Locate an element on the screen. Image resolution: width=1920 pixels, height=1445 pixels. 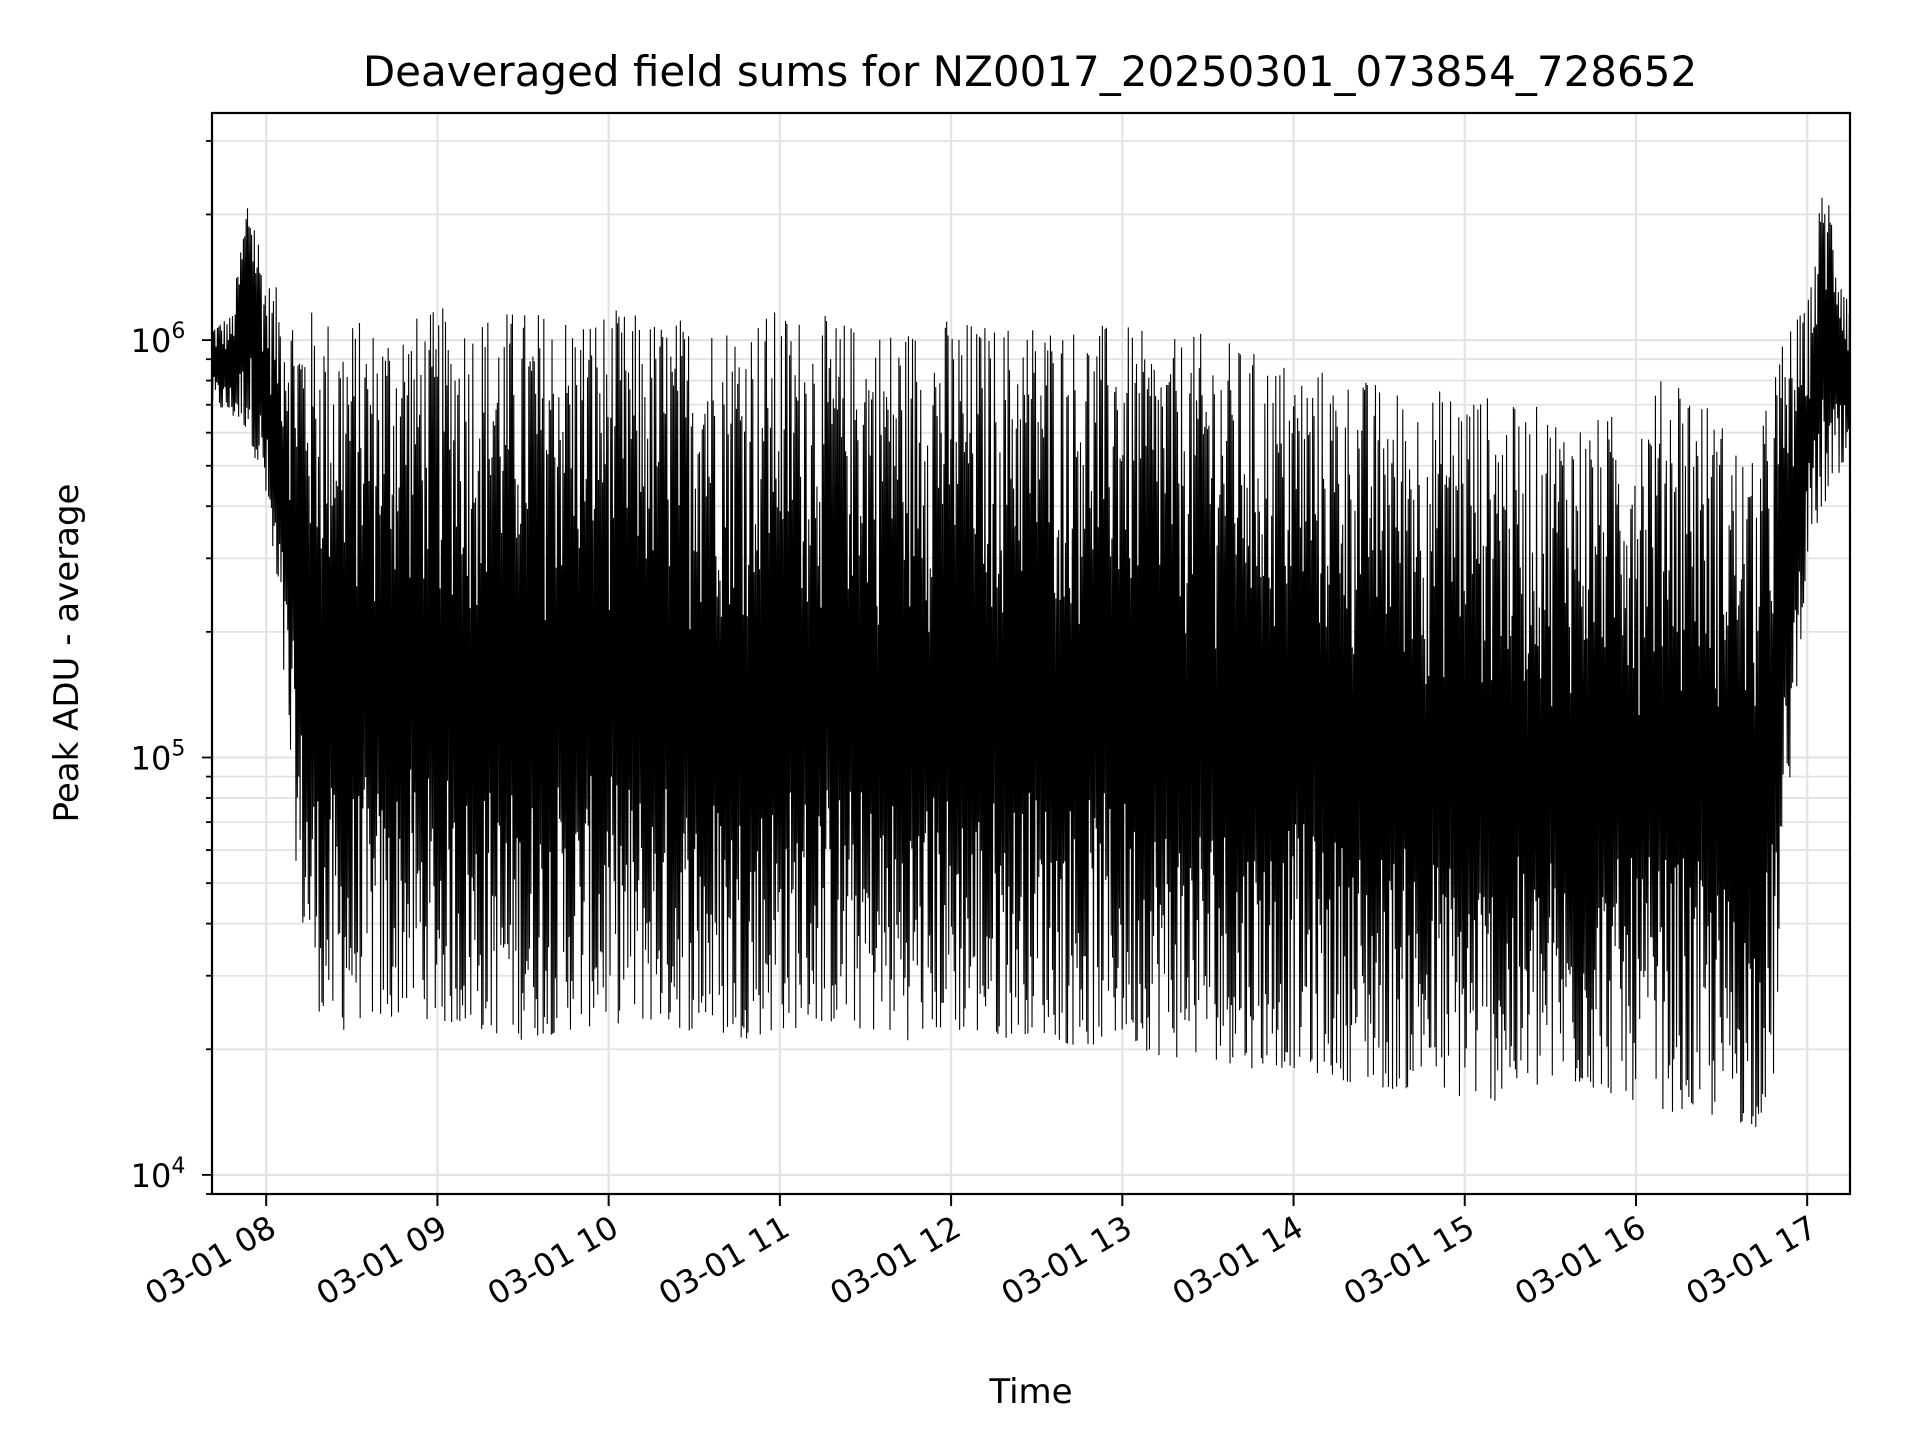
x-tick-label: 03-01 15 is located at coordinates (1409, 1260).